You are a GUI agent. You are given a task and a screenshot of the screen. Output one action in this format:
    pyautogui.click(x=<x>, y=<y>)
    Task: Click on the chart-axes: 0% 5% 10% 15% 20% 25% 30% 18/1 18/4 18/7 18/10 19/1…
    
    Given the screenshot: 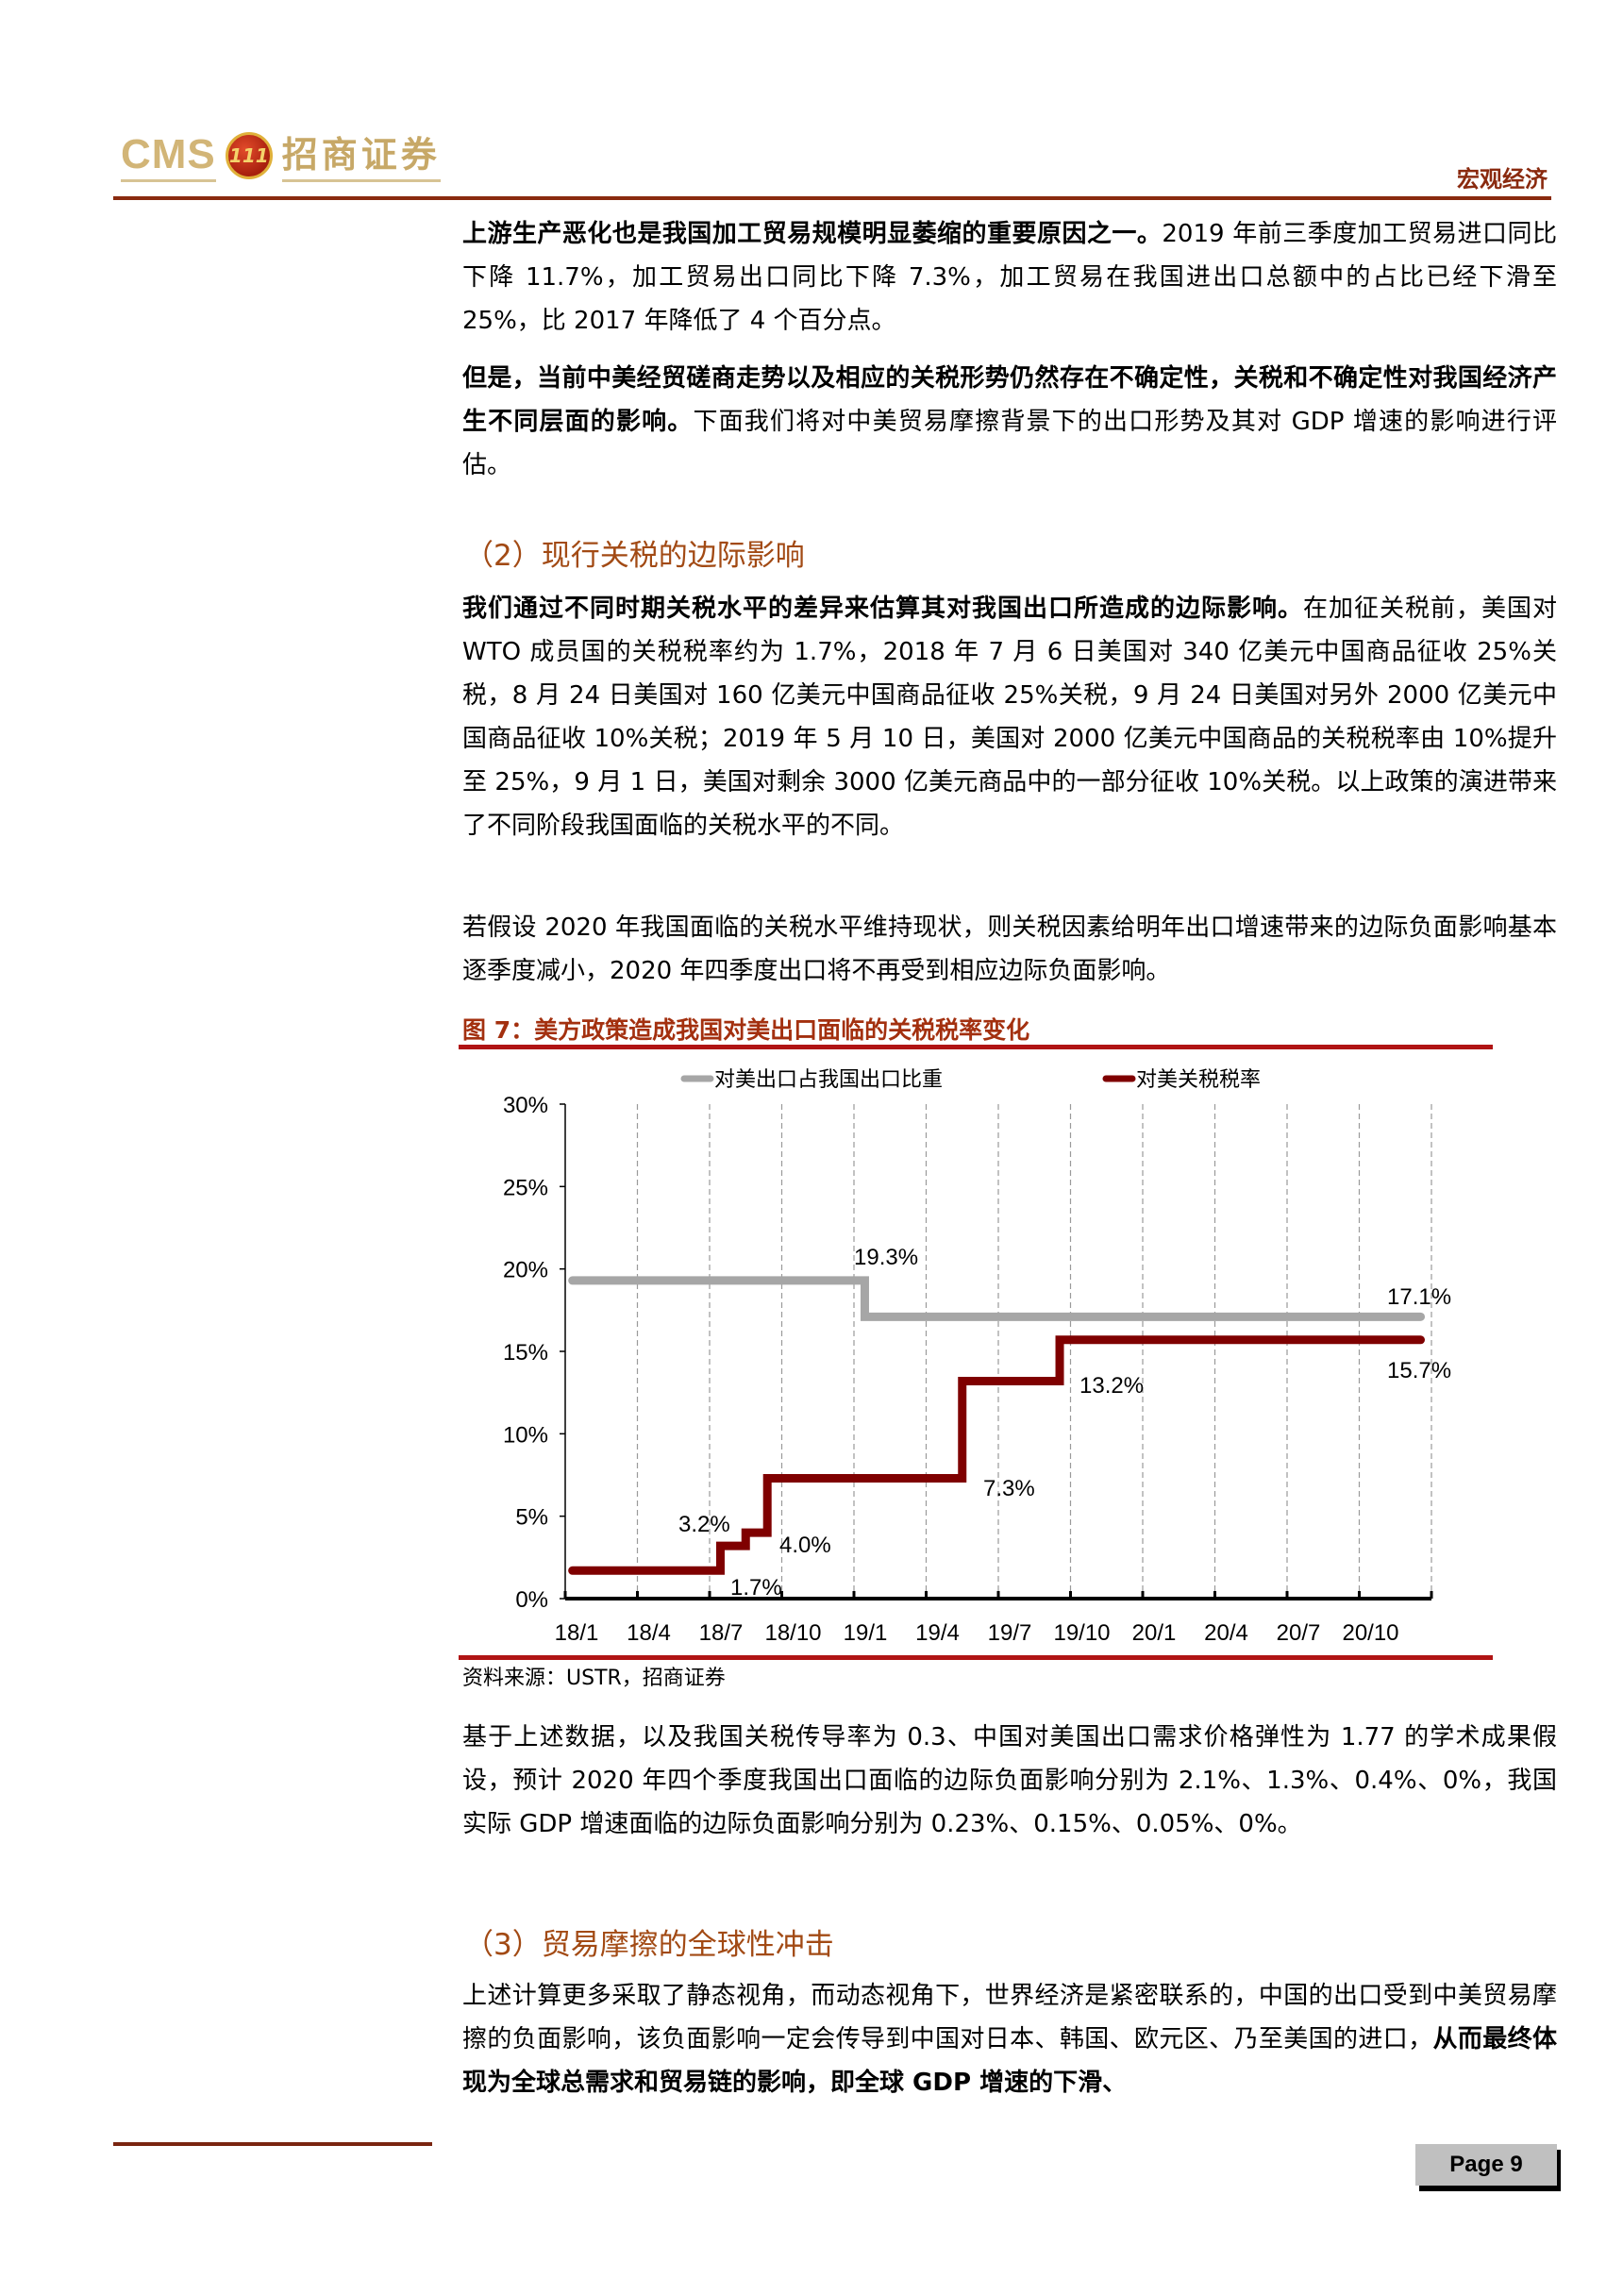 What is the action you would take?
    pyautogui.click(x=968, y=1370)
    